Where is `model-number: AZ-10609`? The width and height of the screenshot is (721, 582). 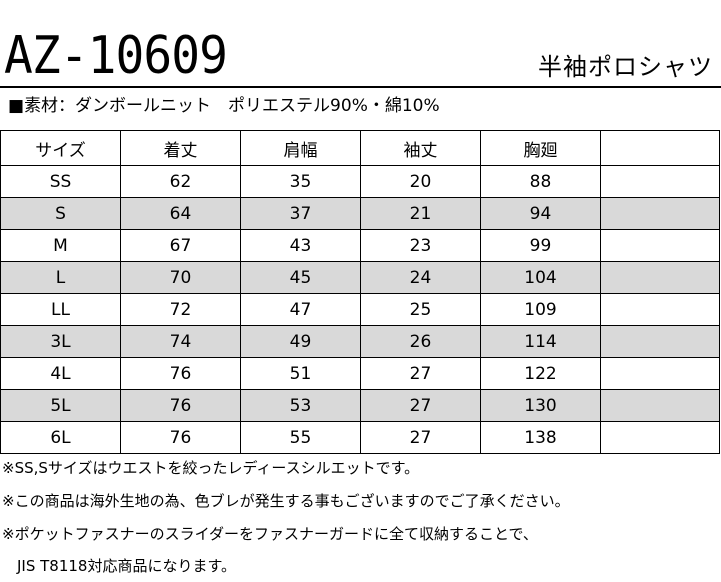 model-number: AZ-10609 is located at coordinates (116, 56).